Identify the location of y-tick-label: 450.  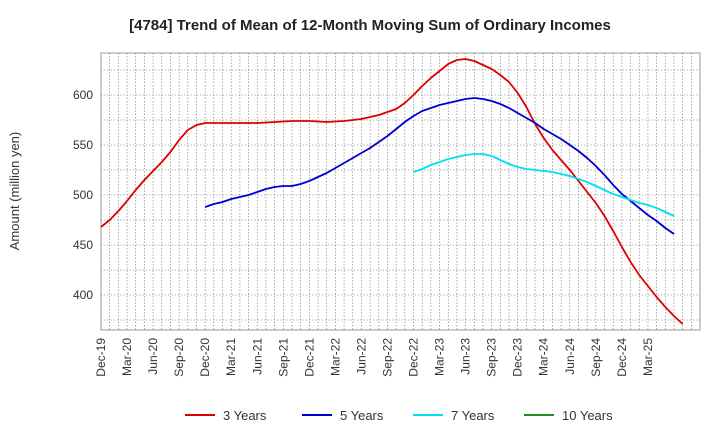
(83, 245).